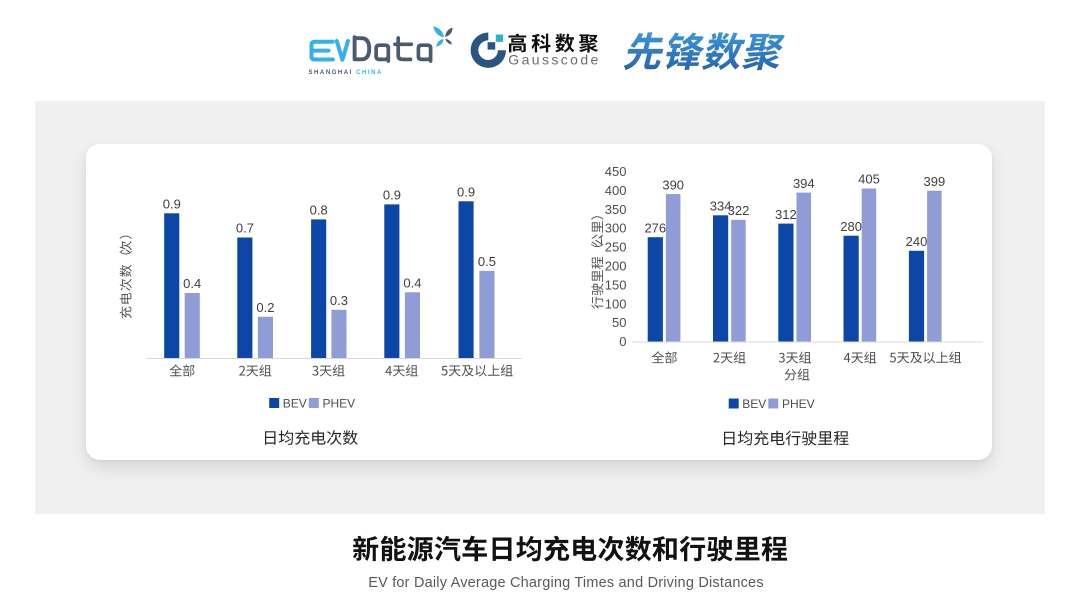  What do you see at coordinates (245, 228) in the screenshot?
I see `svg-text: 0.7` at bounding box center [245, 228].